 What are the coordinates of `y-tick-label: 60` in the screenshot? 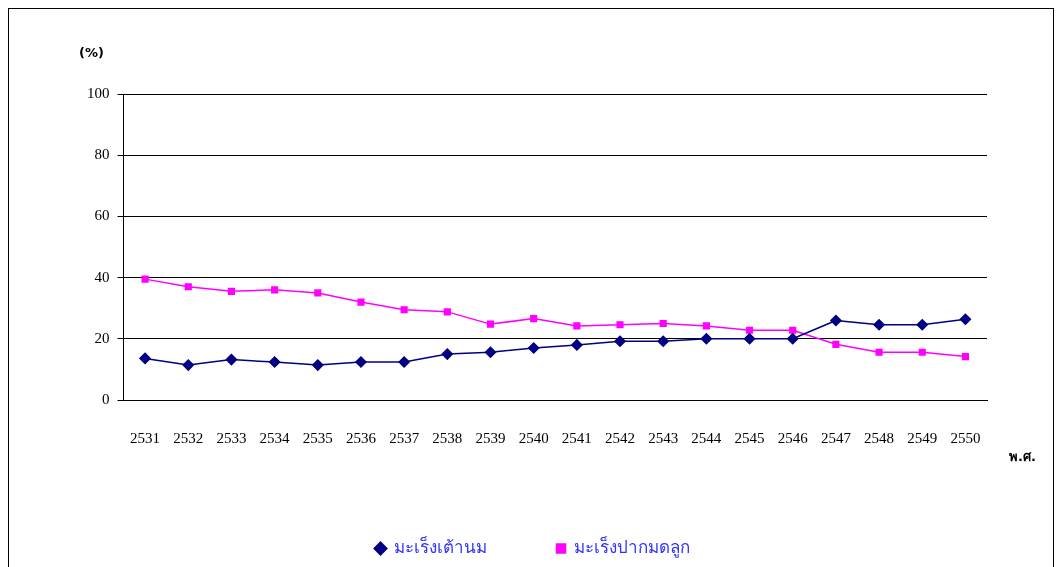 It's located at (102, 215).